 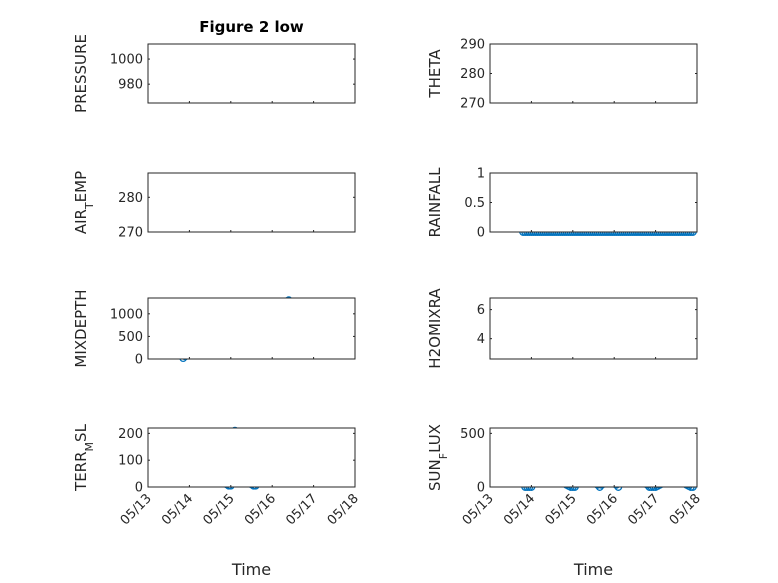 What do you see at coordinates (177, 509) in the screenshot?
I see `terr-msl-xtick-label: 05/14` at bounding box center [177, 509].